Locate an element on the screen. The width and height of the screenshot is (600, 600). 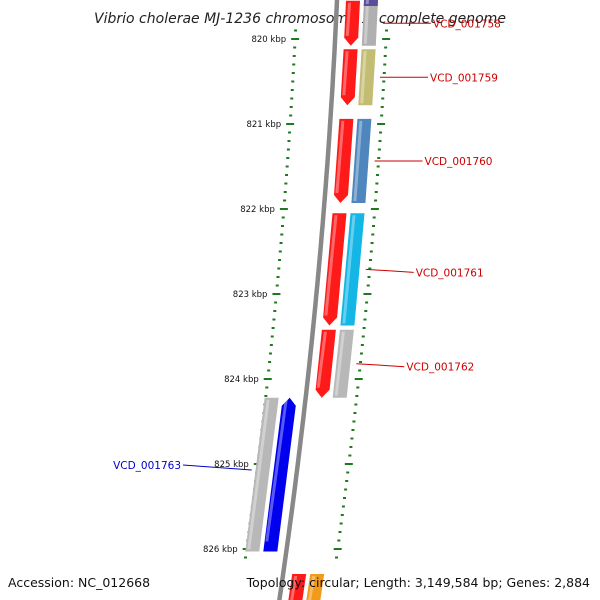
ruler-label: 822 kbp is located at coordinates (257, 210).